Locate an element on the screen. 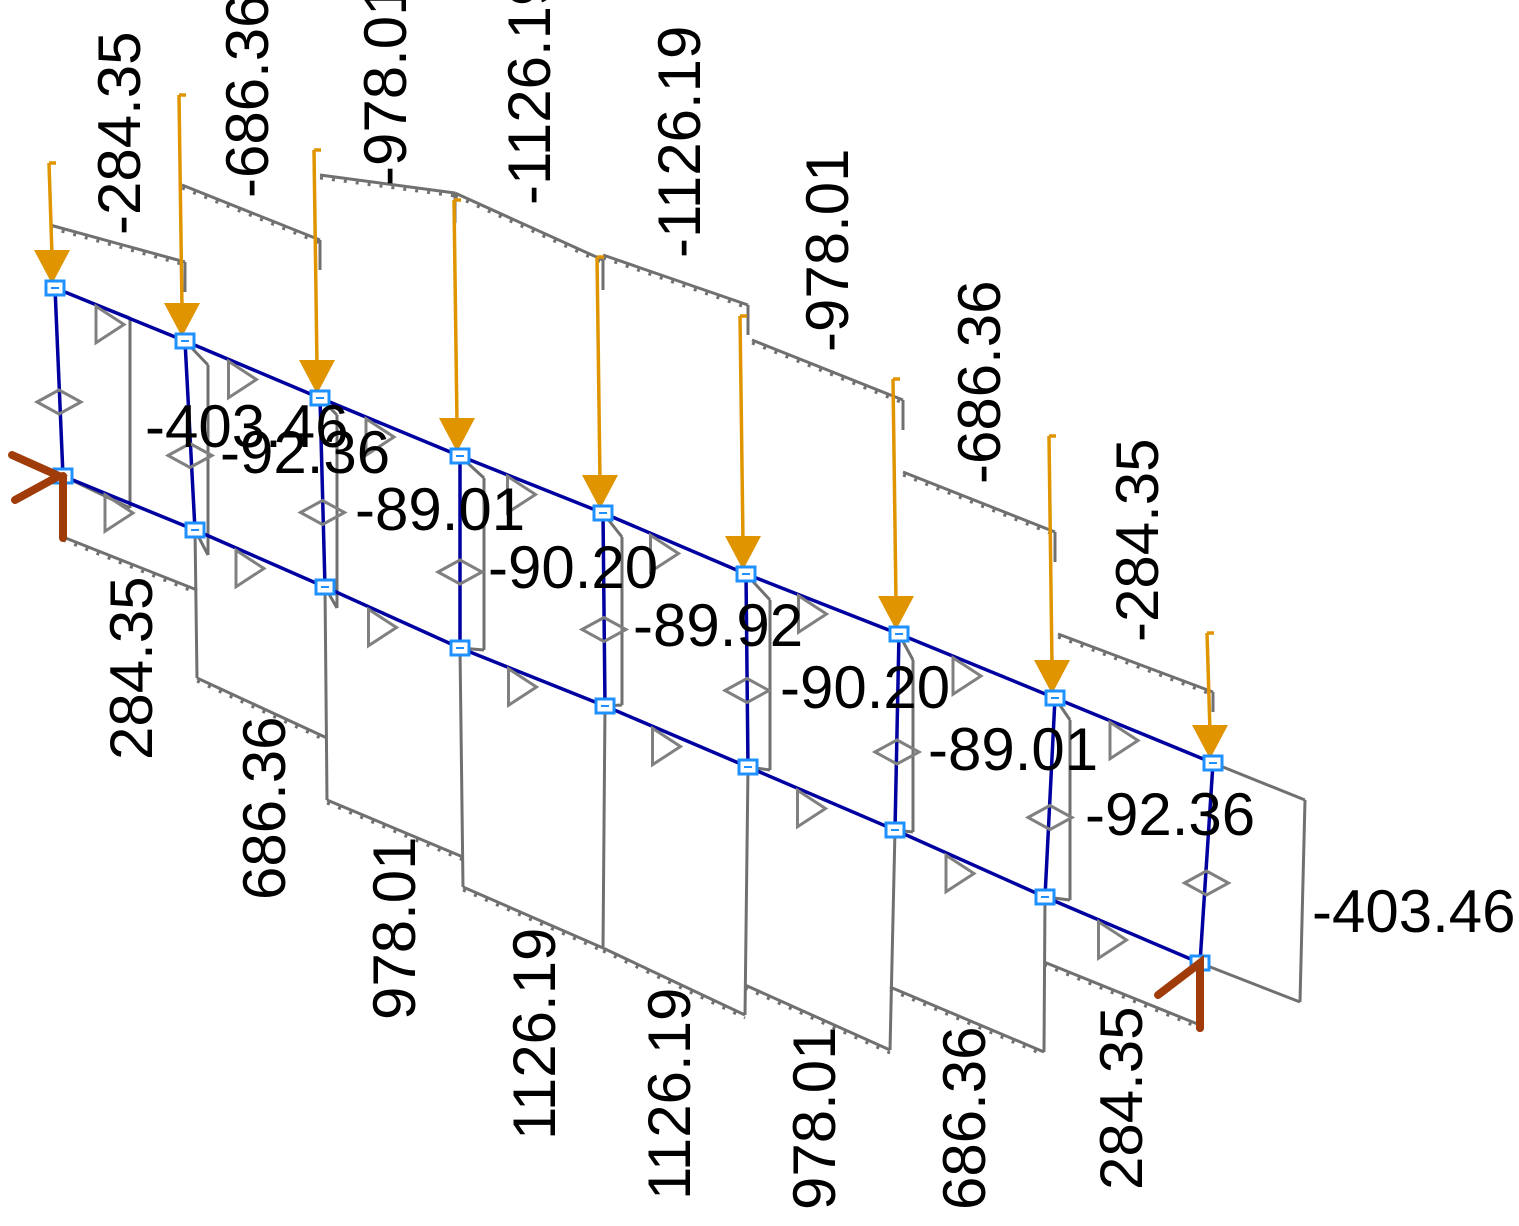 The width and height of the screenshot is (1519, 1226). top-chord-force-label: -1126.19 is located at coordinates (679, 142).